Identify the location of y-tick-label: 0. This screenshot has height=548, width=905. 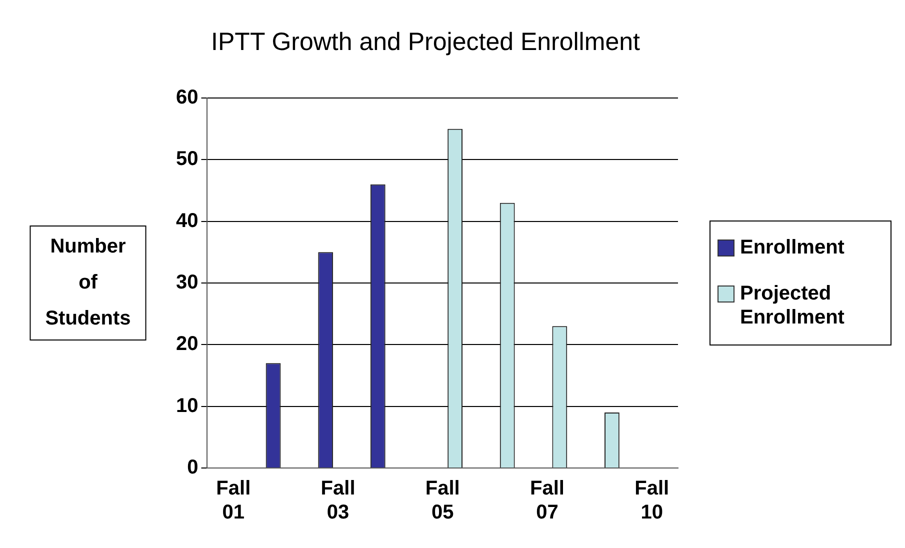
(192, 467).